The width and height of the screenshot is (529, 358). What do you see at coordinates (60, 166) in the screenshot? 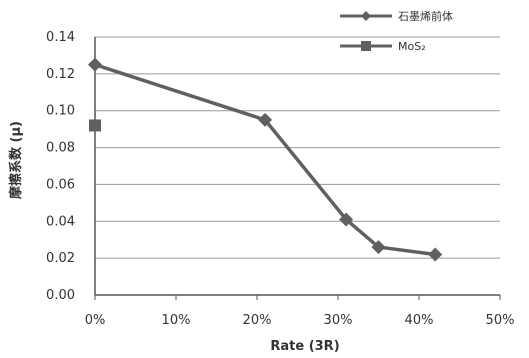
I see `y-tick-labels: 0.00 0.02 0.04 0.06 0.08 0.10 0.12 0.14` at bounding box center [60, 166].